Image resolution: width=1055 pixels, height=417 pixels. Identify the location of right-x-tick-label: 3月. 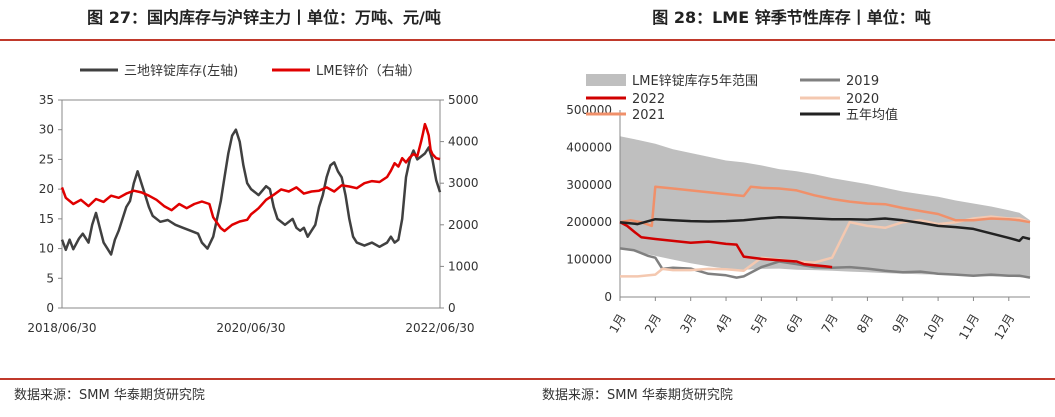
(688, 324).